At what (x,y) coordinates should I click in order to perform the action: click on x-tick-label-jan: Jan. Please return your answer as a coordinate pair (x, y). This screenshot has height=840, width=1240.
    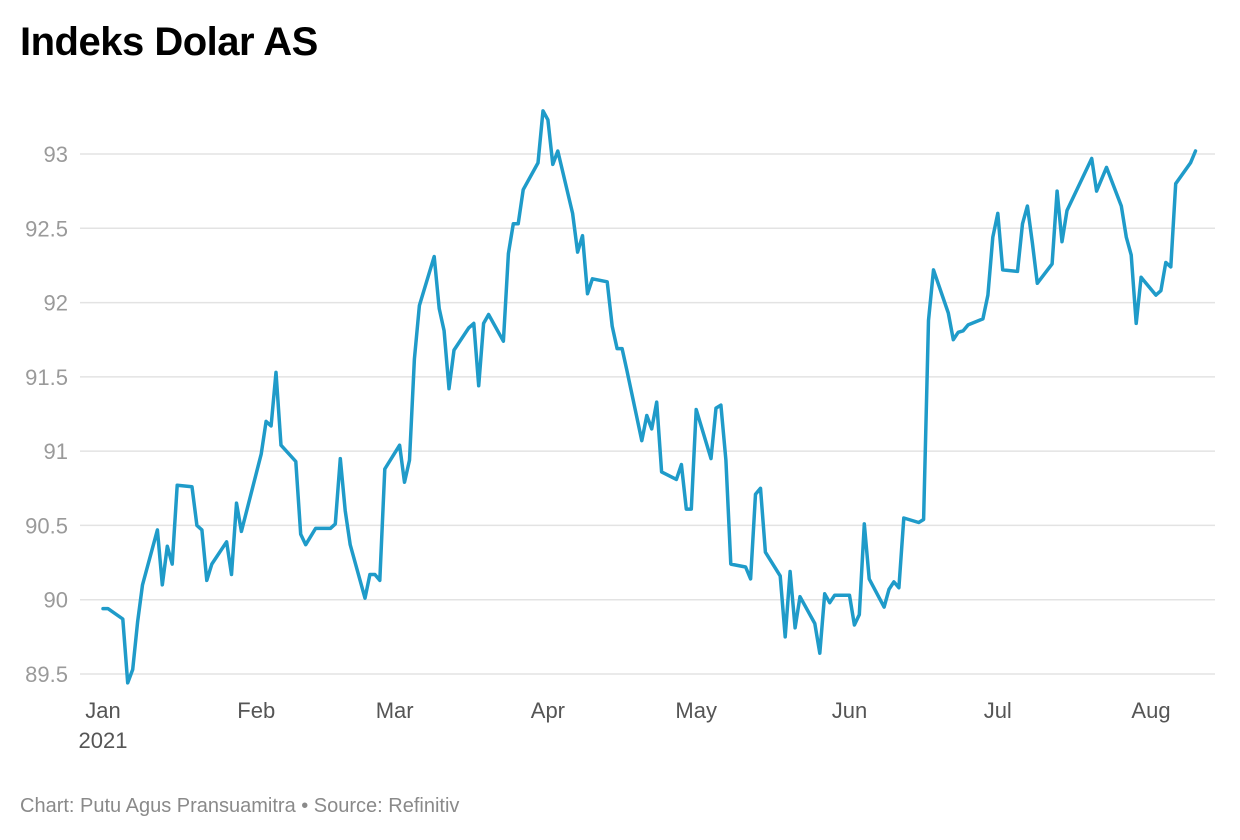
    Looking at the image, I should click on (102, 710).